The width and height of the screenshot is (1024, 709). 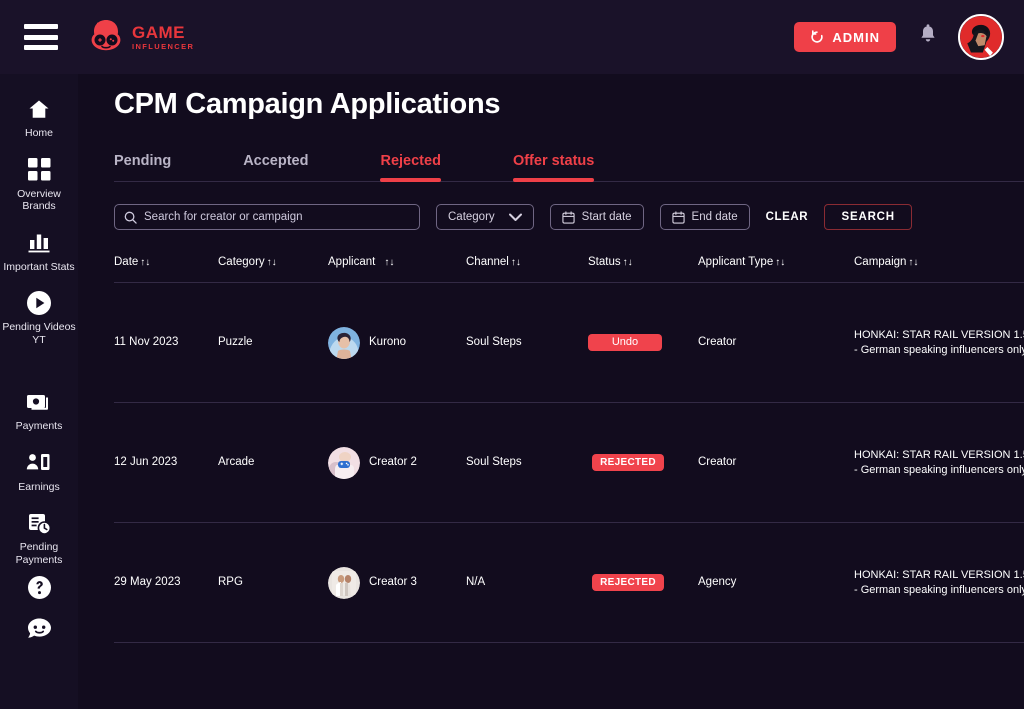 What do you see at coordinates (939, 262) in the screenshot?
I see `column-header-campaign: Campaign ↑↓` at bounding box center [939, 262].